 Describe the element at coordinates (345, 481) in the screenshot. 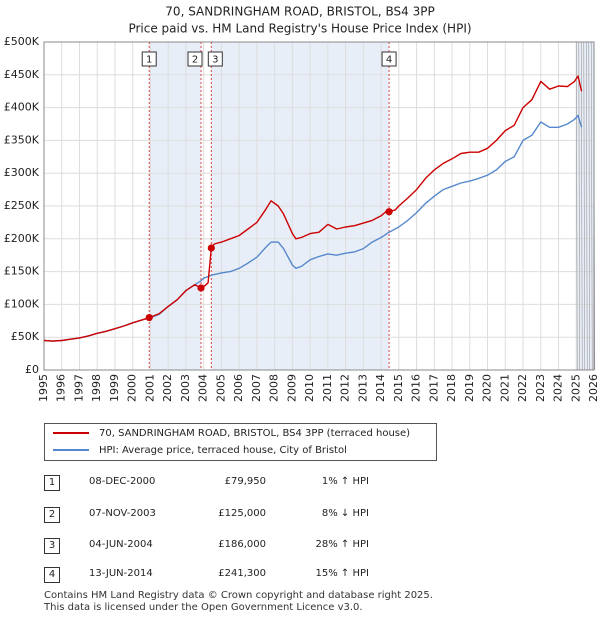

I see `transaction-hpi-diff: 1% ↑ HPI` at that location.